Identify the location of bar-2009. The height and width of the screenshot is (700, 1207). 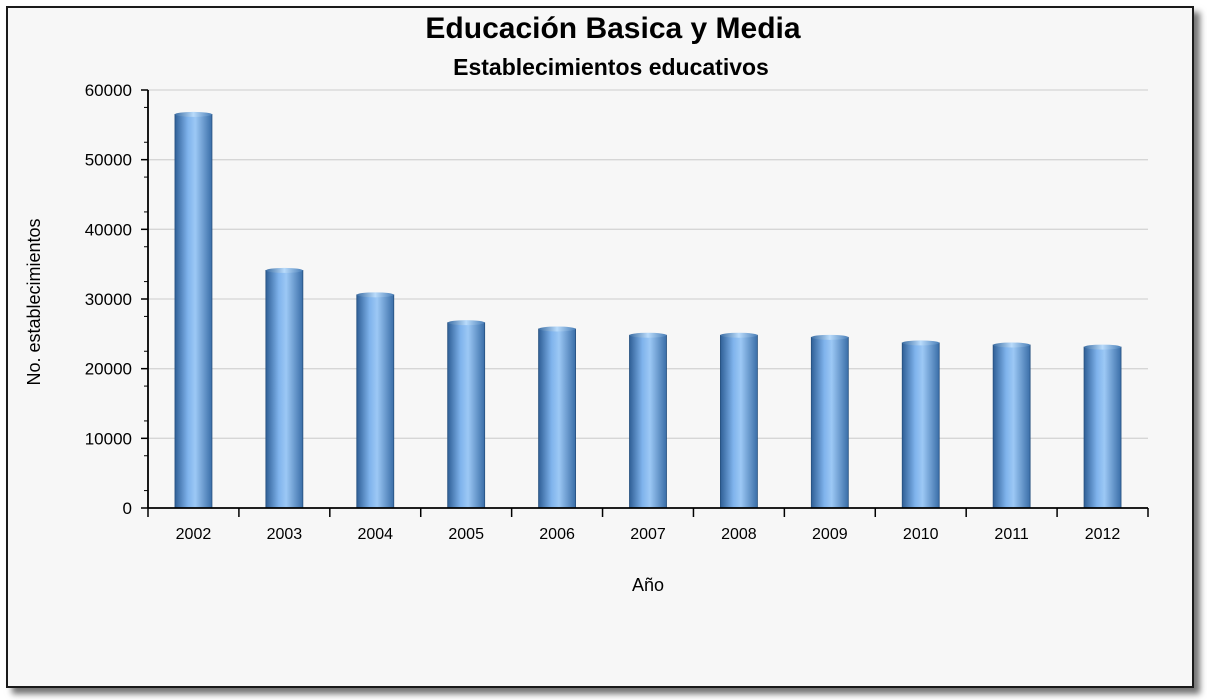
(829, 422).